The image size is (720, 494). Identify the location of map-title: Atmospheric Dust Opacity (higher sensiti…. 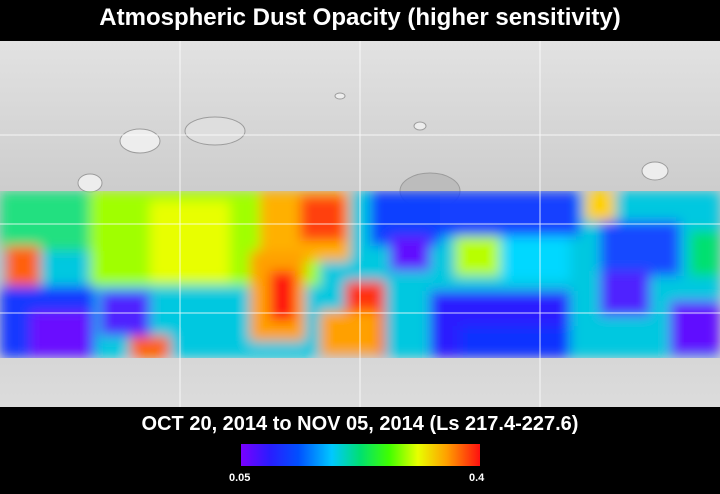
(360, 17).